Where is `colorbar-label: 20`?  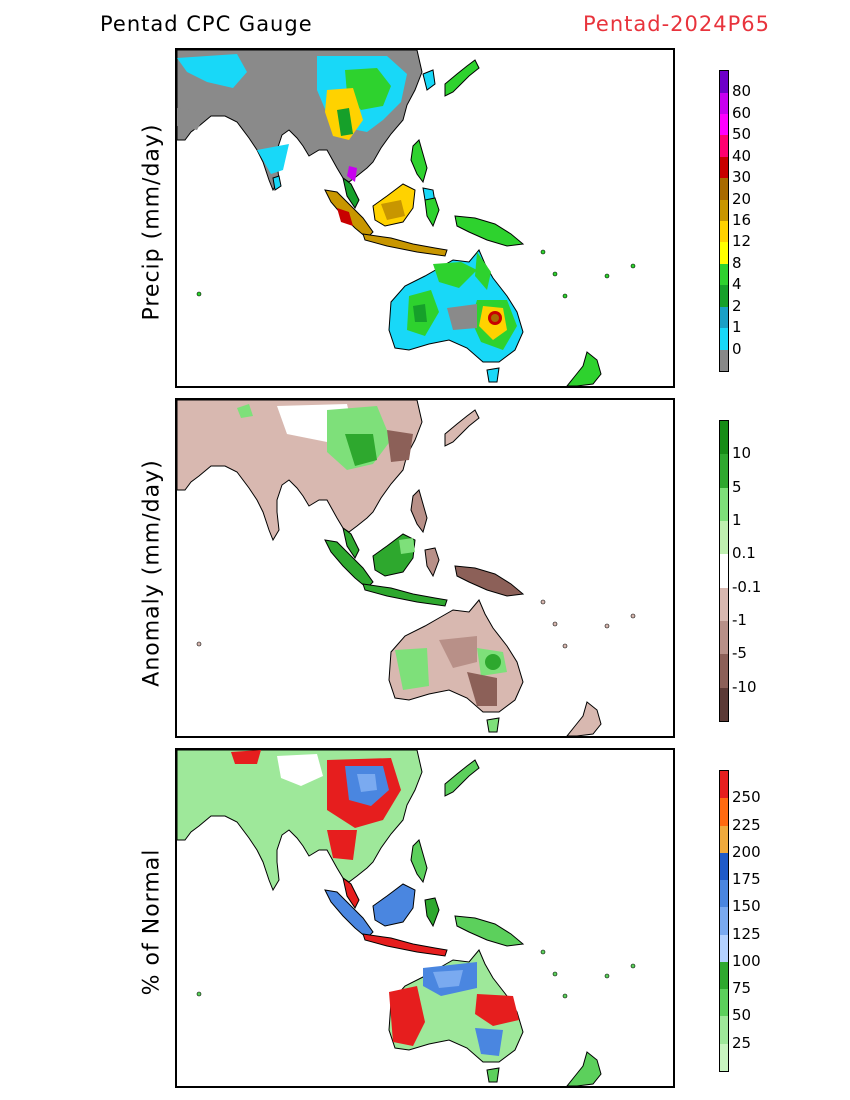 colorbar-label: 20 is located at coordinates (742, 198).